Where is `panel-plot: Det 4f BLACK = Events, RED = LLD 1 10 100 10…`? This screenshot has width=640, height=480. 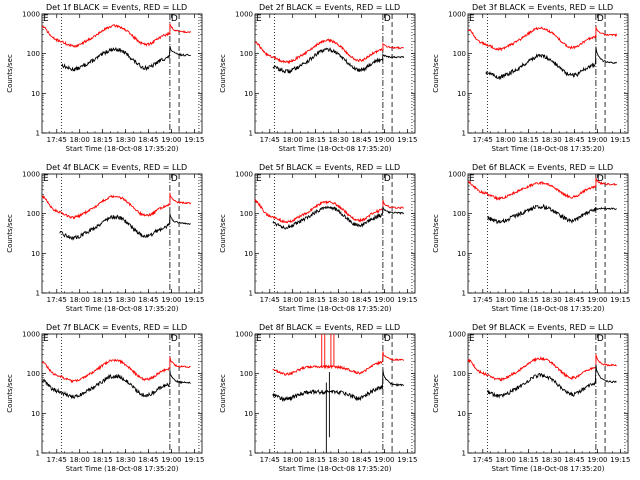
panel-plot: Det 4f BLACK = Events, RED = LLD 1 10 100 10… is located at coordinates (105, 238).